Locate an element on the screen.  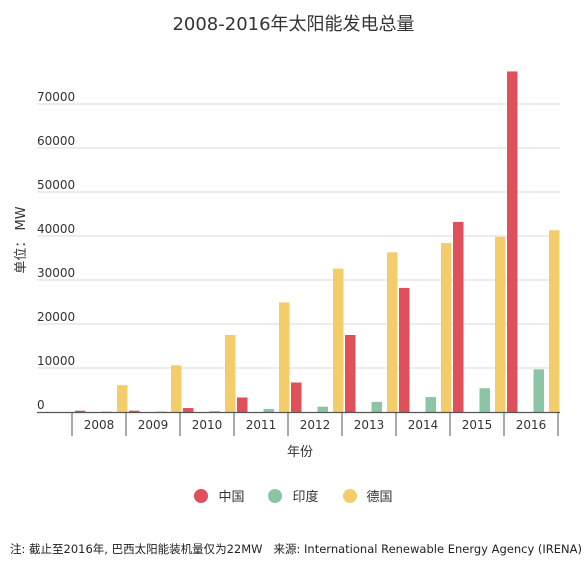
x-tick-label: 2012 is located at coordinates (315, 425).